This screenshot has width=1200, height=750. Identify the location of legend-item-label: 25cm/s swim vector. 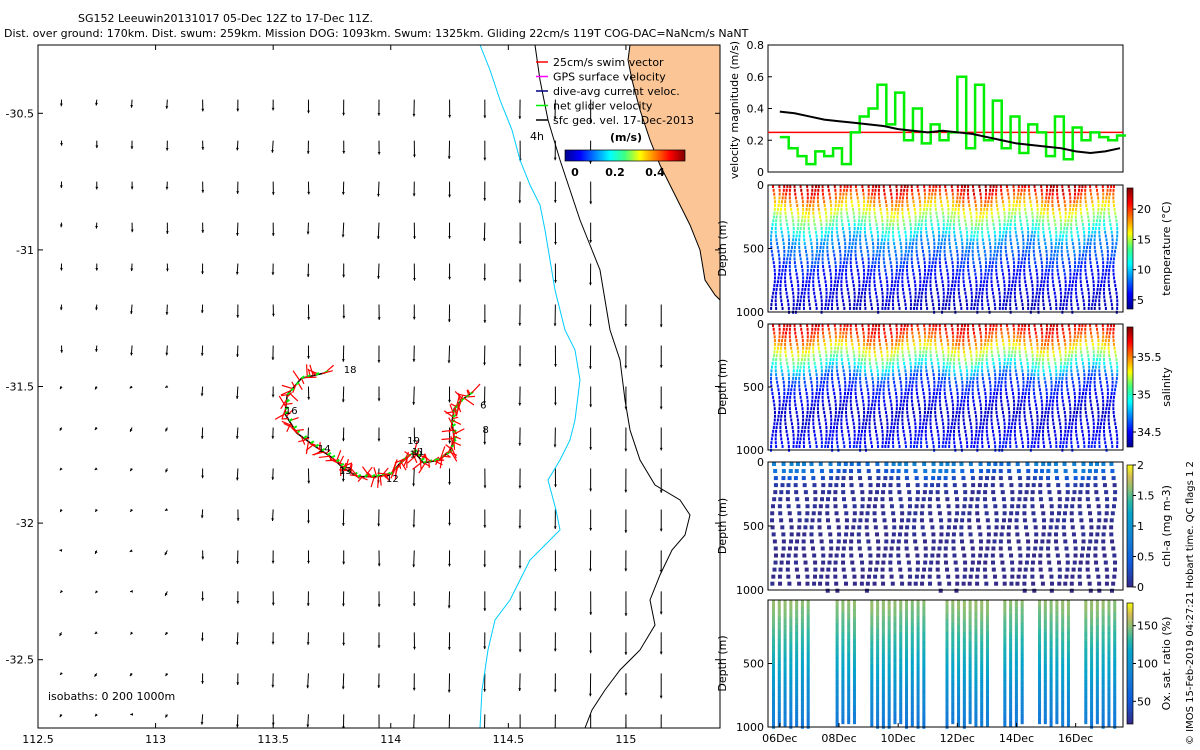
(608, 62).